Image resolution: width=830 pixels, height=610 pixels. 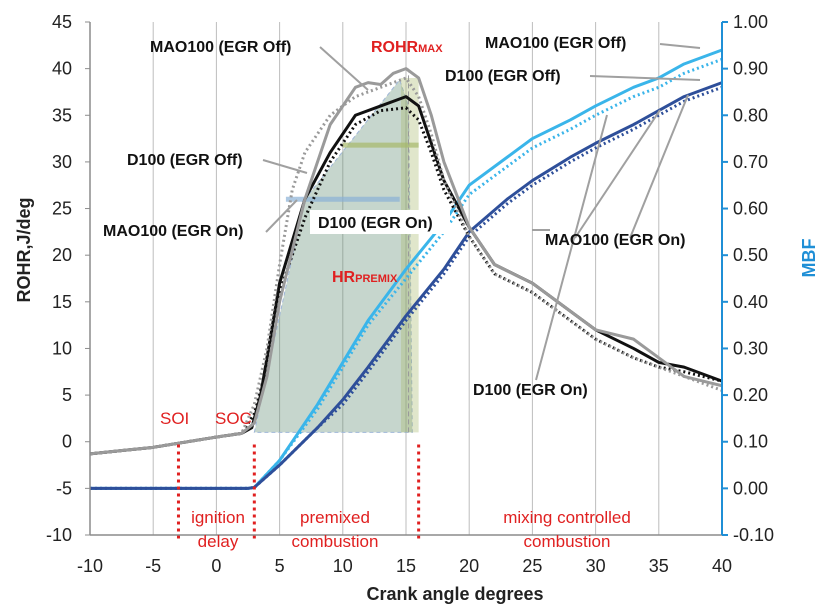 What do you see at coordinates (62, 22) in the screenshot?
I see `y-tick-label: 45` at bounding box center [62, 22].